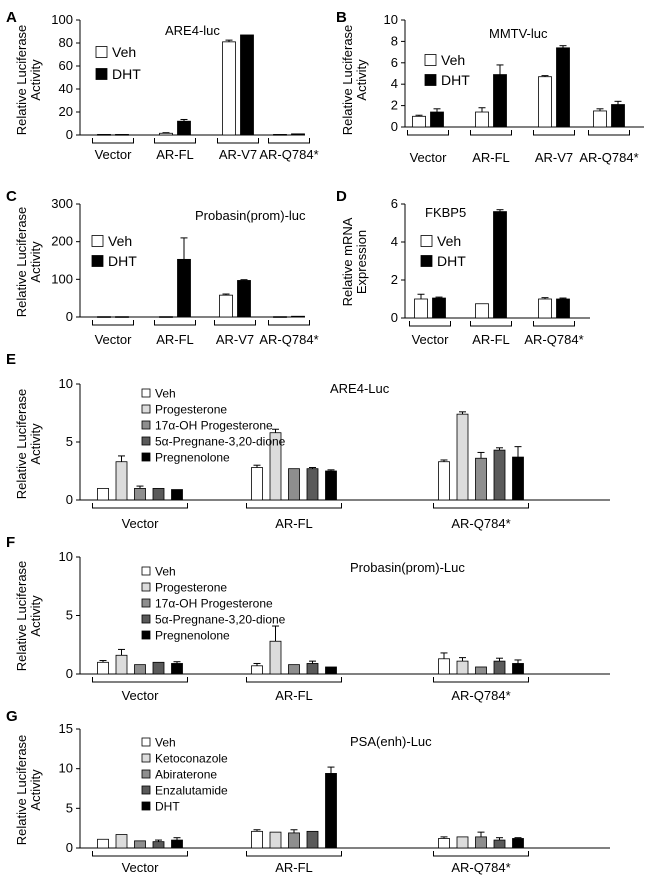 The width and height of the screenshot is (650, 884). What do you see at coordinates (250, 215) in the screenshot?
I see `chart-title: Probasin(prom)-luc` at bounding box center [250, 215].